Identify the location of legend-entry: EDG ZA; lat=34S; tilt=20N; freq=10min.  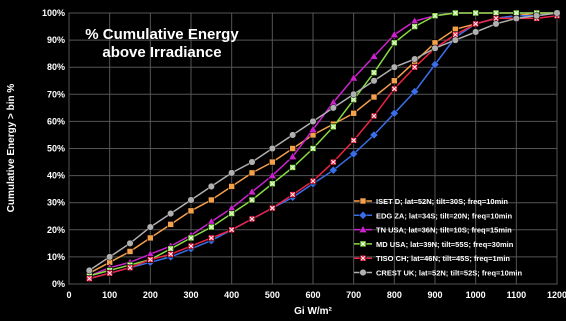
(433, 215).